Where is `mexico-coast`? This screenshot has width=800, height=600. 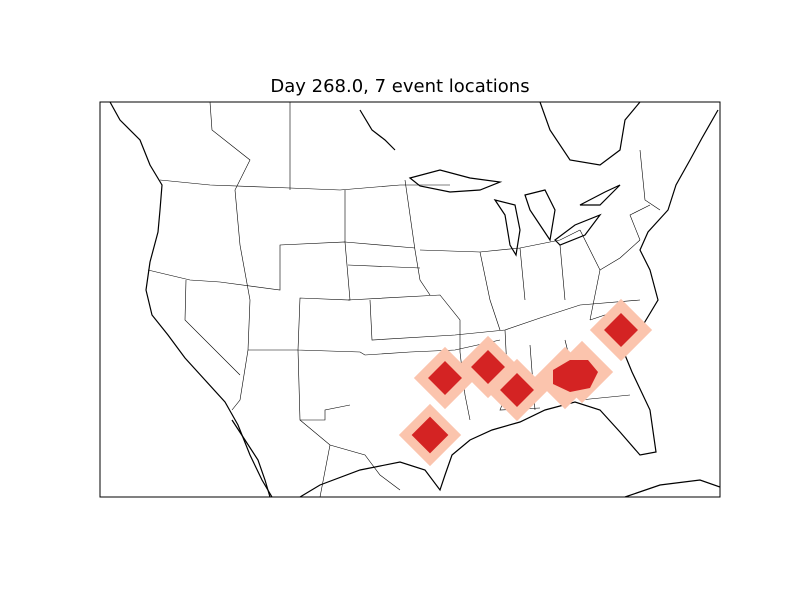 mexico-coast is located at coordinates (251, 458).